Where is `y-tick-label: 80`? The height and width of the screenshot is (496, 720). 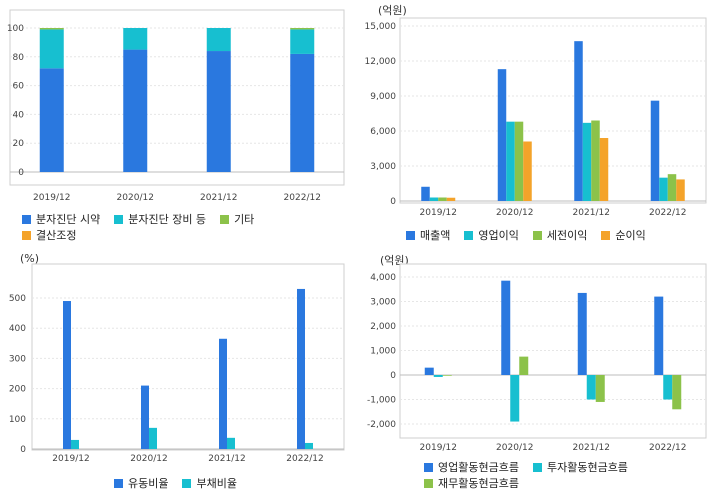
y-tick-label: 80 is located at coordinates (19, 58).